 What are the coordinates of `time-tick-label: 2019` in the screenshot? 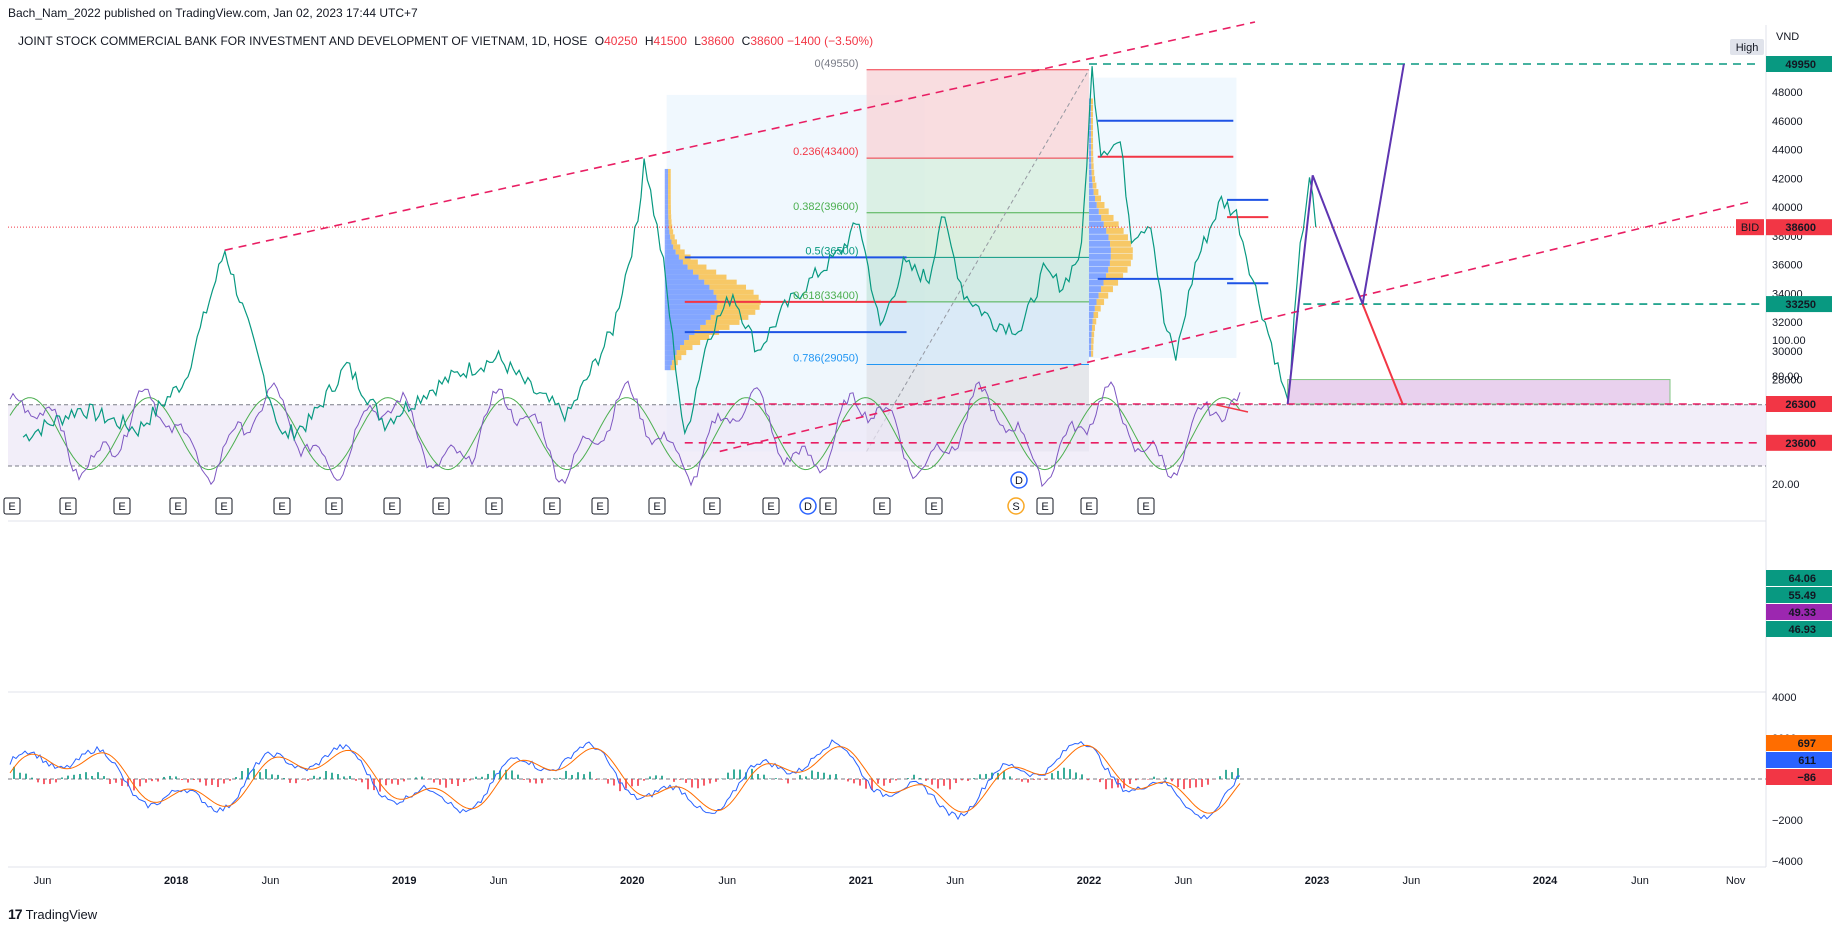 It's located at (404, 881).